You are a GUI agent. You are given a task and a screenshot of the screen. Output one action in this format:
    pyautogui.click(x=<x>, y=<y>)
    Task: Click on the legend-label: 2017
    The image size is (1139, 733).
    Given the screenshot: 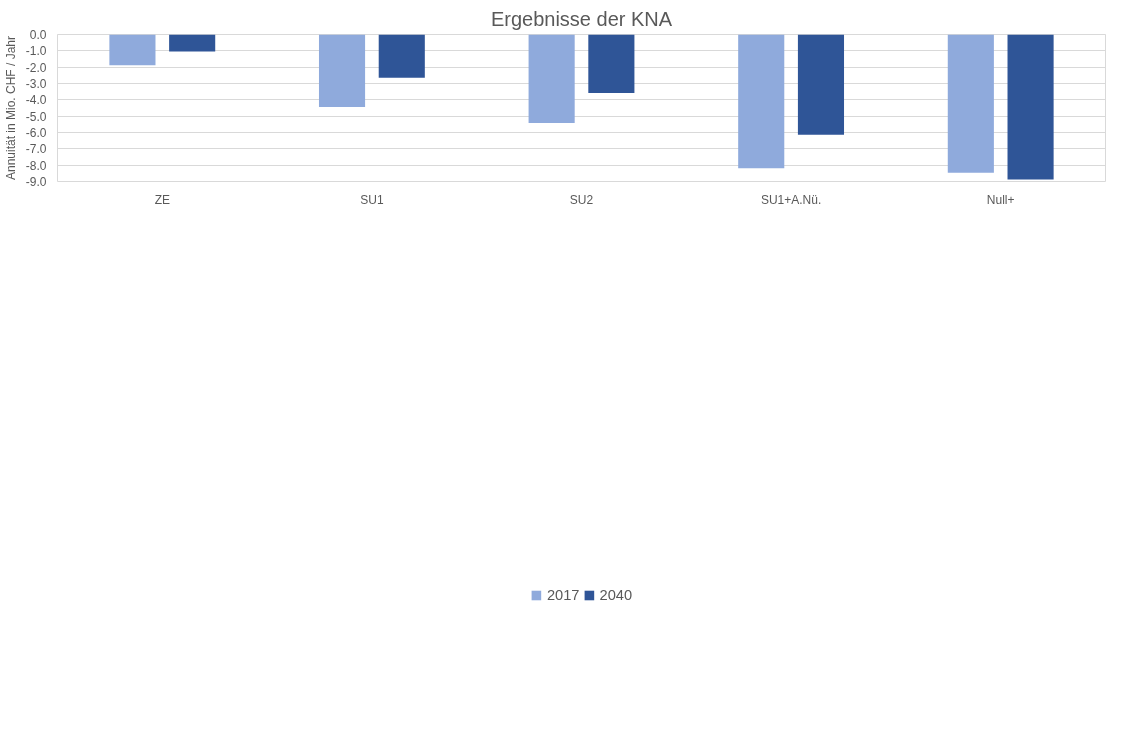 What is the action you would take?
    pyautogui.click(x=563, y=595)
    